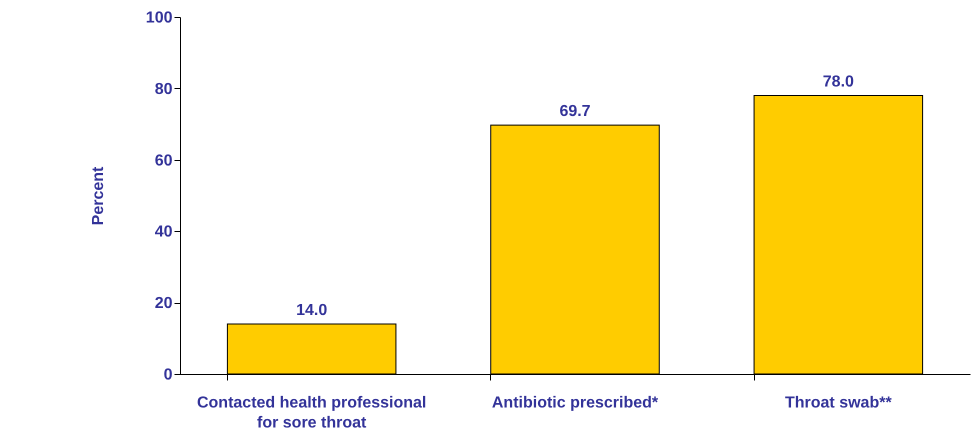 The width and height of the screenshot is (976, 445). What do you see at coordinates (168, 375) in the screenshot?
I see `y-tick-label: 0` at bounding box center [168, 375].